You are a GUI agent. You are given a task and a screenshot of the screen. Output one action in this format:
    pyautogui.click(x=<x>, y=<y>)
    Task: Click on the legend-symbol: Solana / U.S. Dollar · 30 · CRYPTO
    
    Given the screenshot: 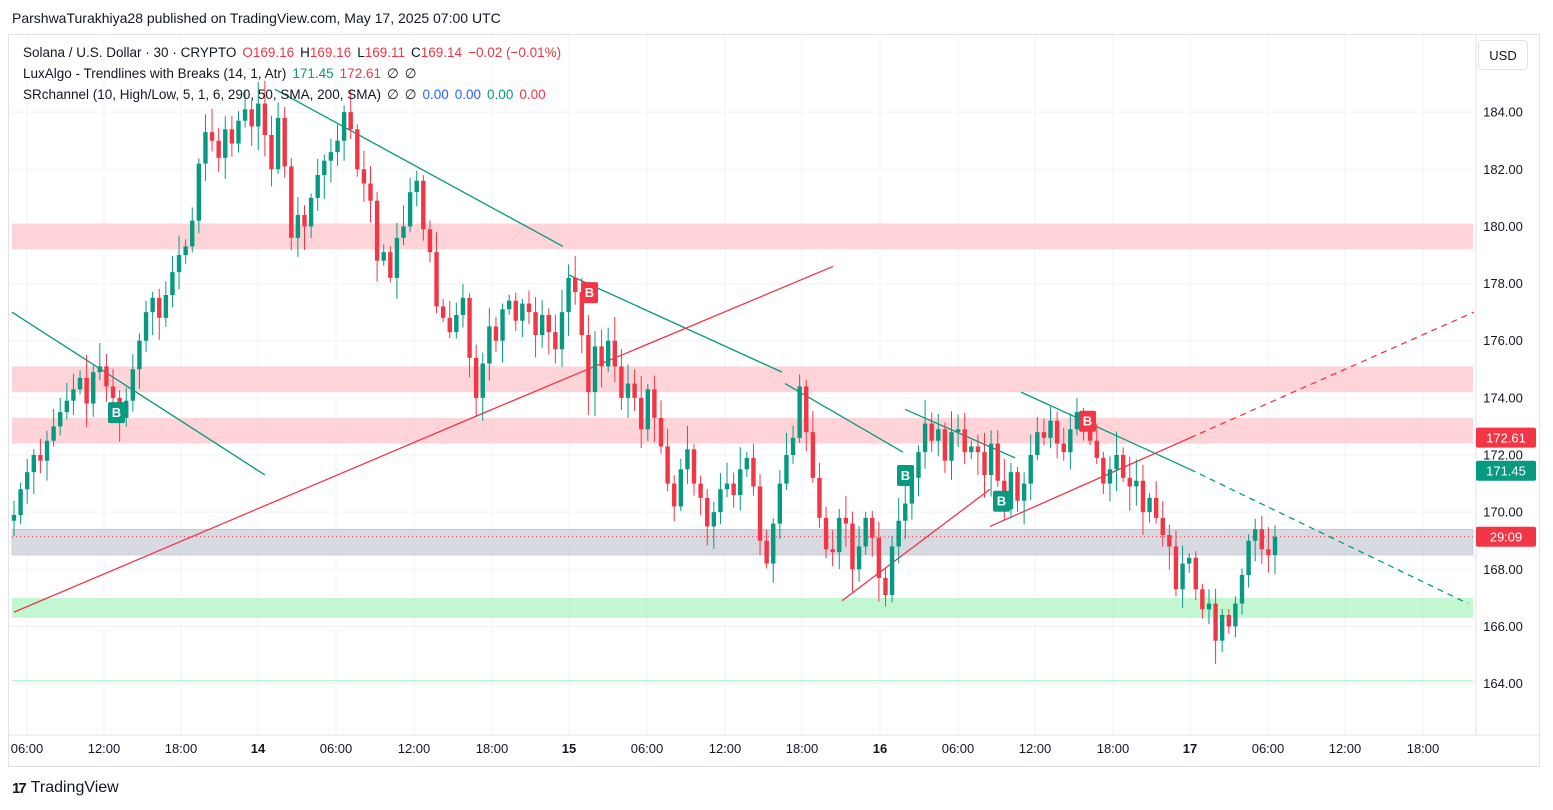 What is the action you would take?
    pyautogui.click(x=130, y=52)
    